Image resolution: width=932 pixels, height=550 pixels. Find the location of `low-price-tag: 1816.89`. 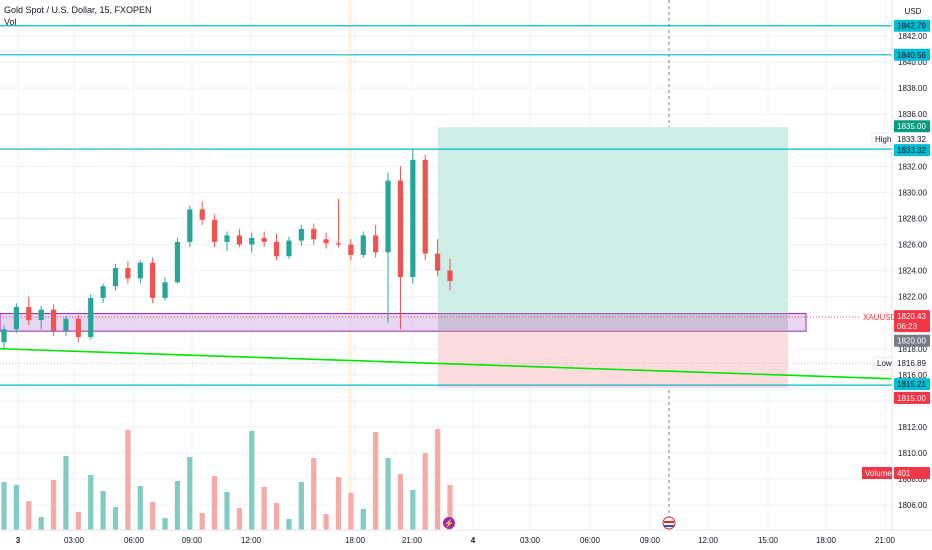

low-price-tag: 1816.89 is located at coordinates (912, 363).